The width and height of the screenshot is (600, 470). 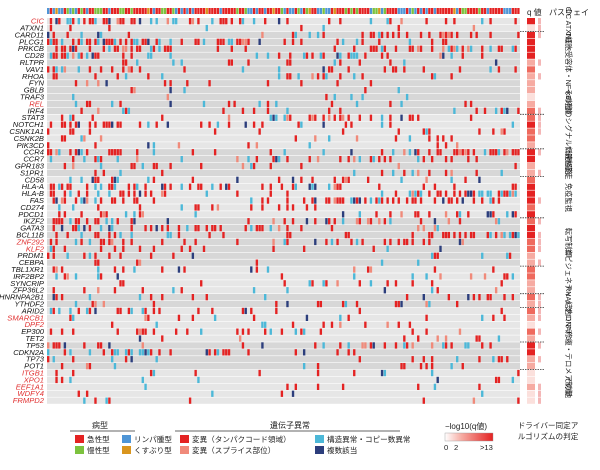 I want to click on q-scale-tick: 0, so click(x=446, y=447).